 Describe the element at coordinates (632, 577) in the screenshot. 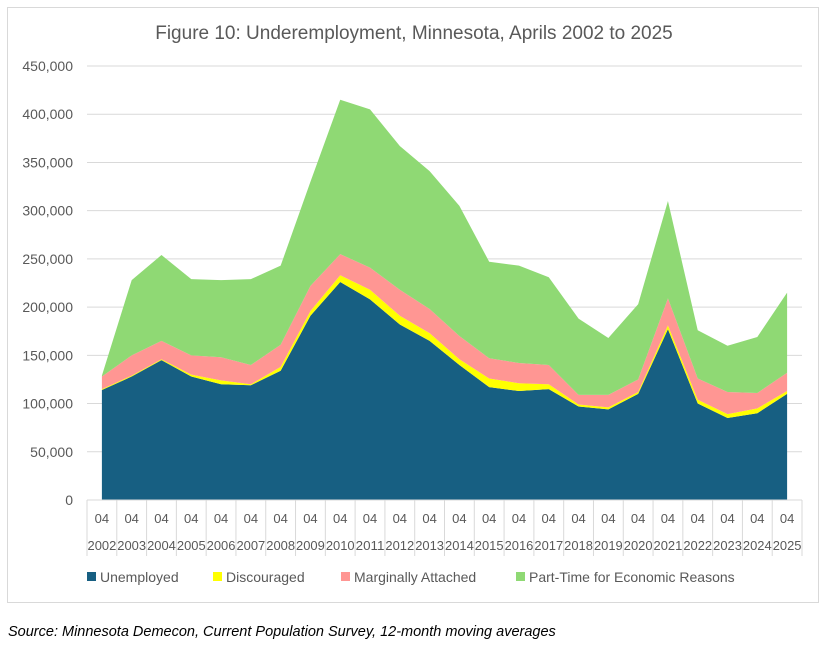

I see `legend-label: Part-Time for Economic Reasons` at that location.